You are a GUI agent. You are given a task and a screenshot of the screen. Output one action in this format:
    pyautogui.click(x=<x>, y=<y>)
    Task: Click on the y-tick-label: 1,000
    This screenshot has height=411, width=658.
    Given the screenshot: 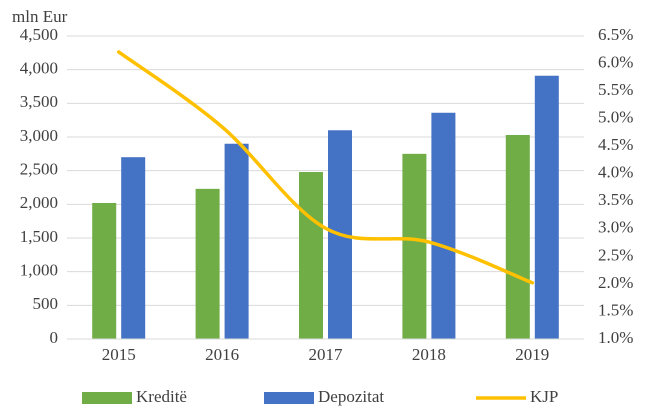 What is the action you would take?
    pyautogui.click(x=39, y=270)
    